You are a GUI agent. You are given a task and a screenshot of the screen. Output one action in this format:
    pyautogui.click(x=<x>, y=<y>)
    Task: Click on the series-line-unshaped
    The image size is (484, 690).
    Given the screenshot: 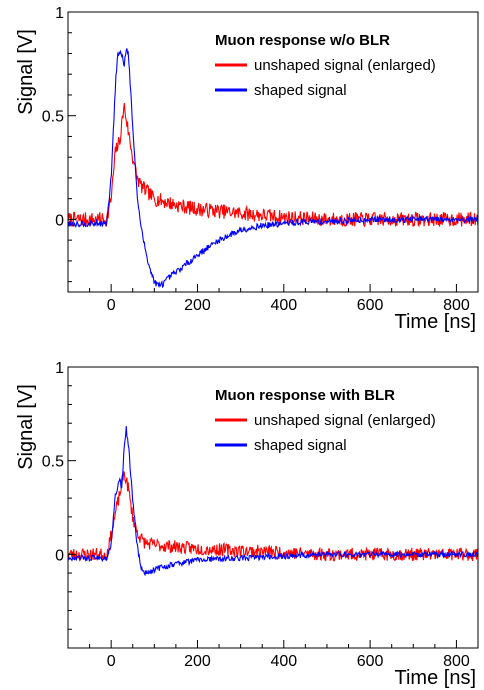 What is the action you would take?
    pyautogui.click(x=273, y=516)
    